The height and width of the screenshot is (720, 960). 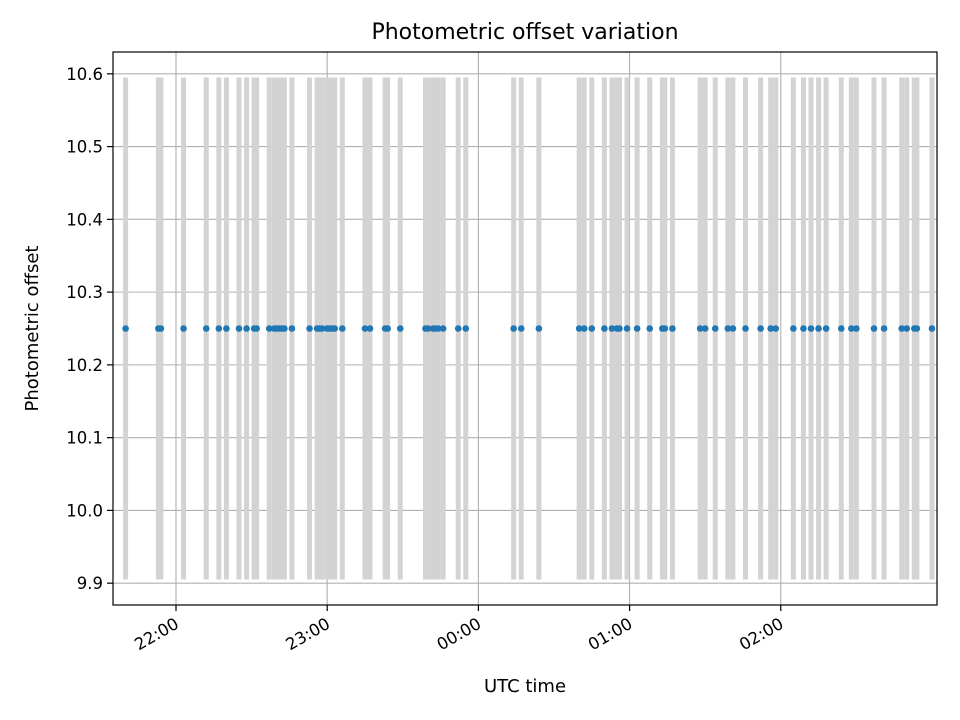 What do you see at coordinates (84, 292) in the screenshot?
I see `y-tick-label: 10.3` at bounding box center [84, 292].